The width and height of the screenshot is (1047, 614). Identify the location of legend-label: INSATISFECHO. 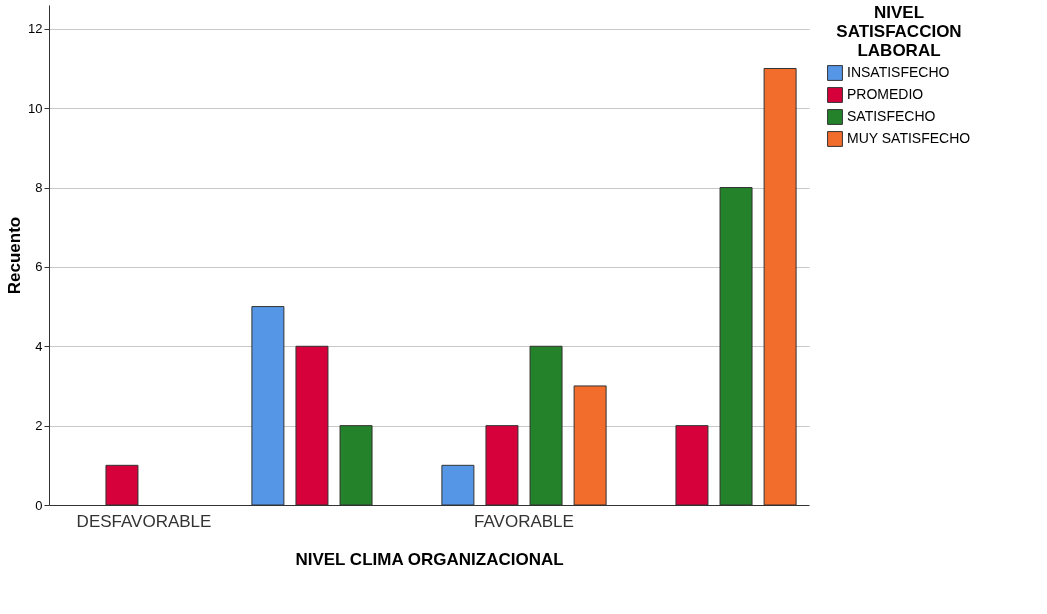
(898, 72).